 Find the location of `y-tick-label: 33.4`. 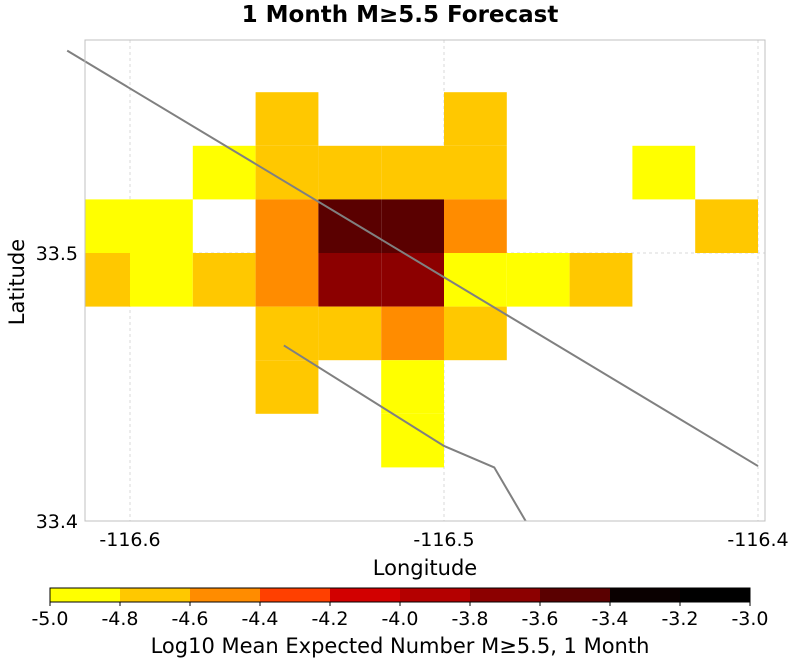

y-tick-label: 33.4 is located at coordinates (57, 522).